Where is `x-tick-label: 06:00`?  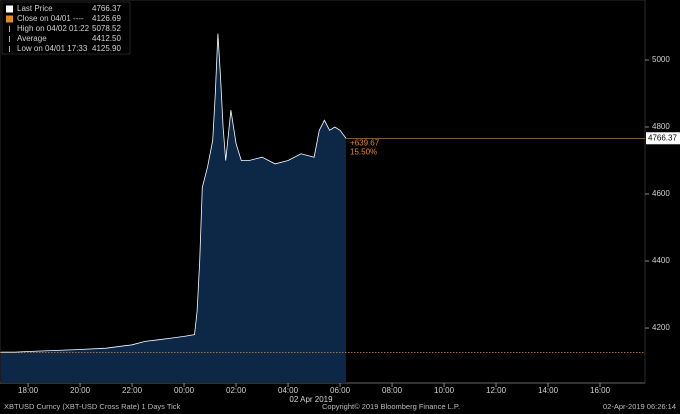 x-tick-label: 06:00 is located at coordinates (340, 390).